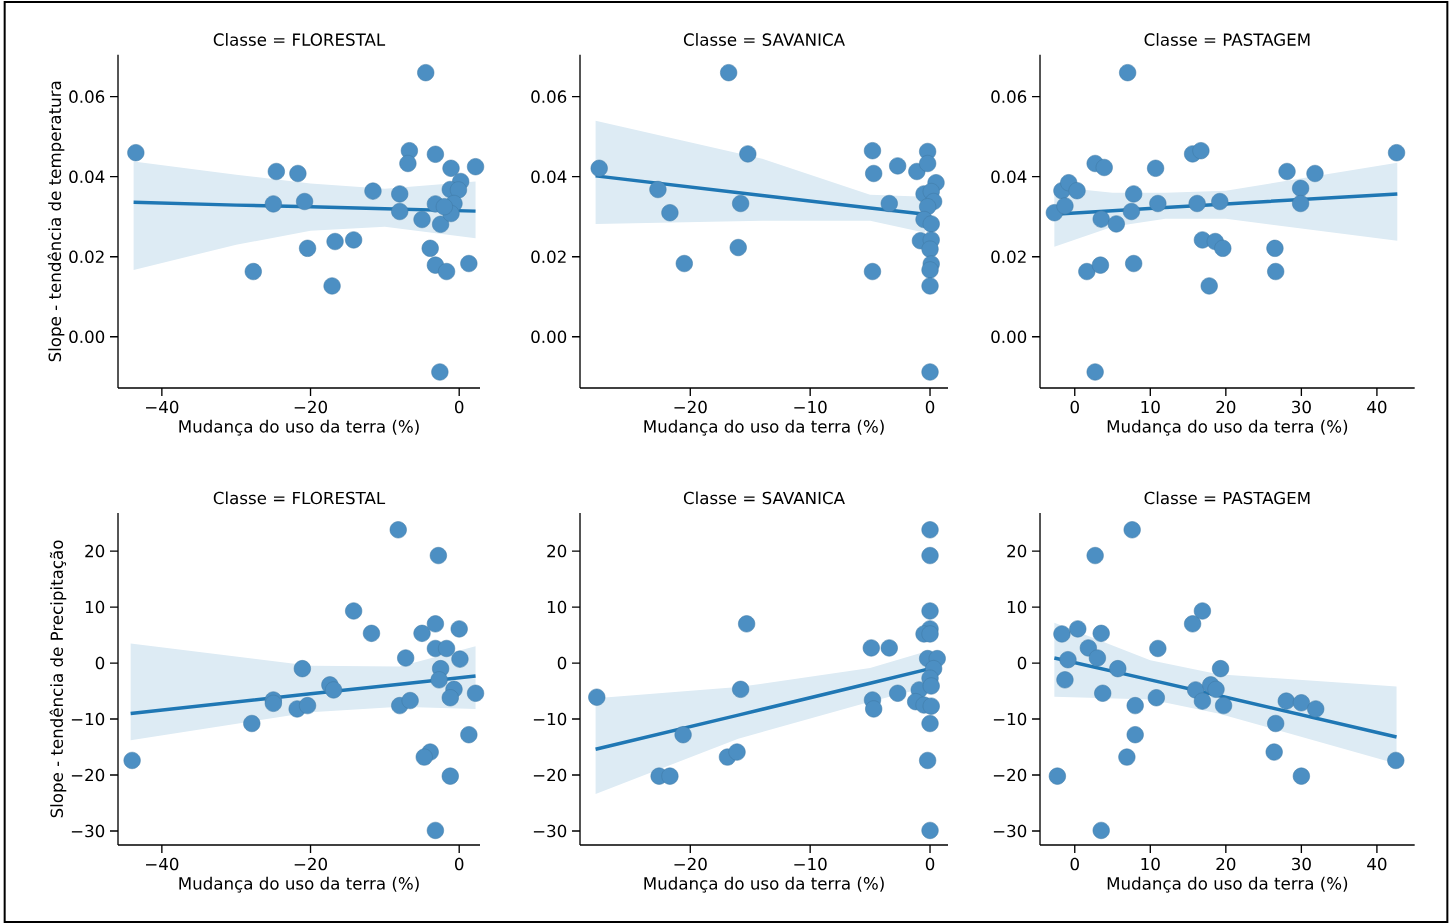 Image resolution: width=1452 pixels, height=924 pixels. I want to click on x-tick-label: −40, so click(162, 864).